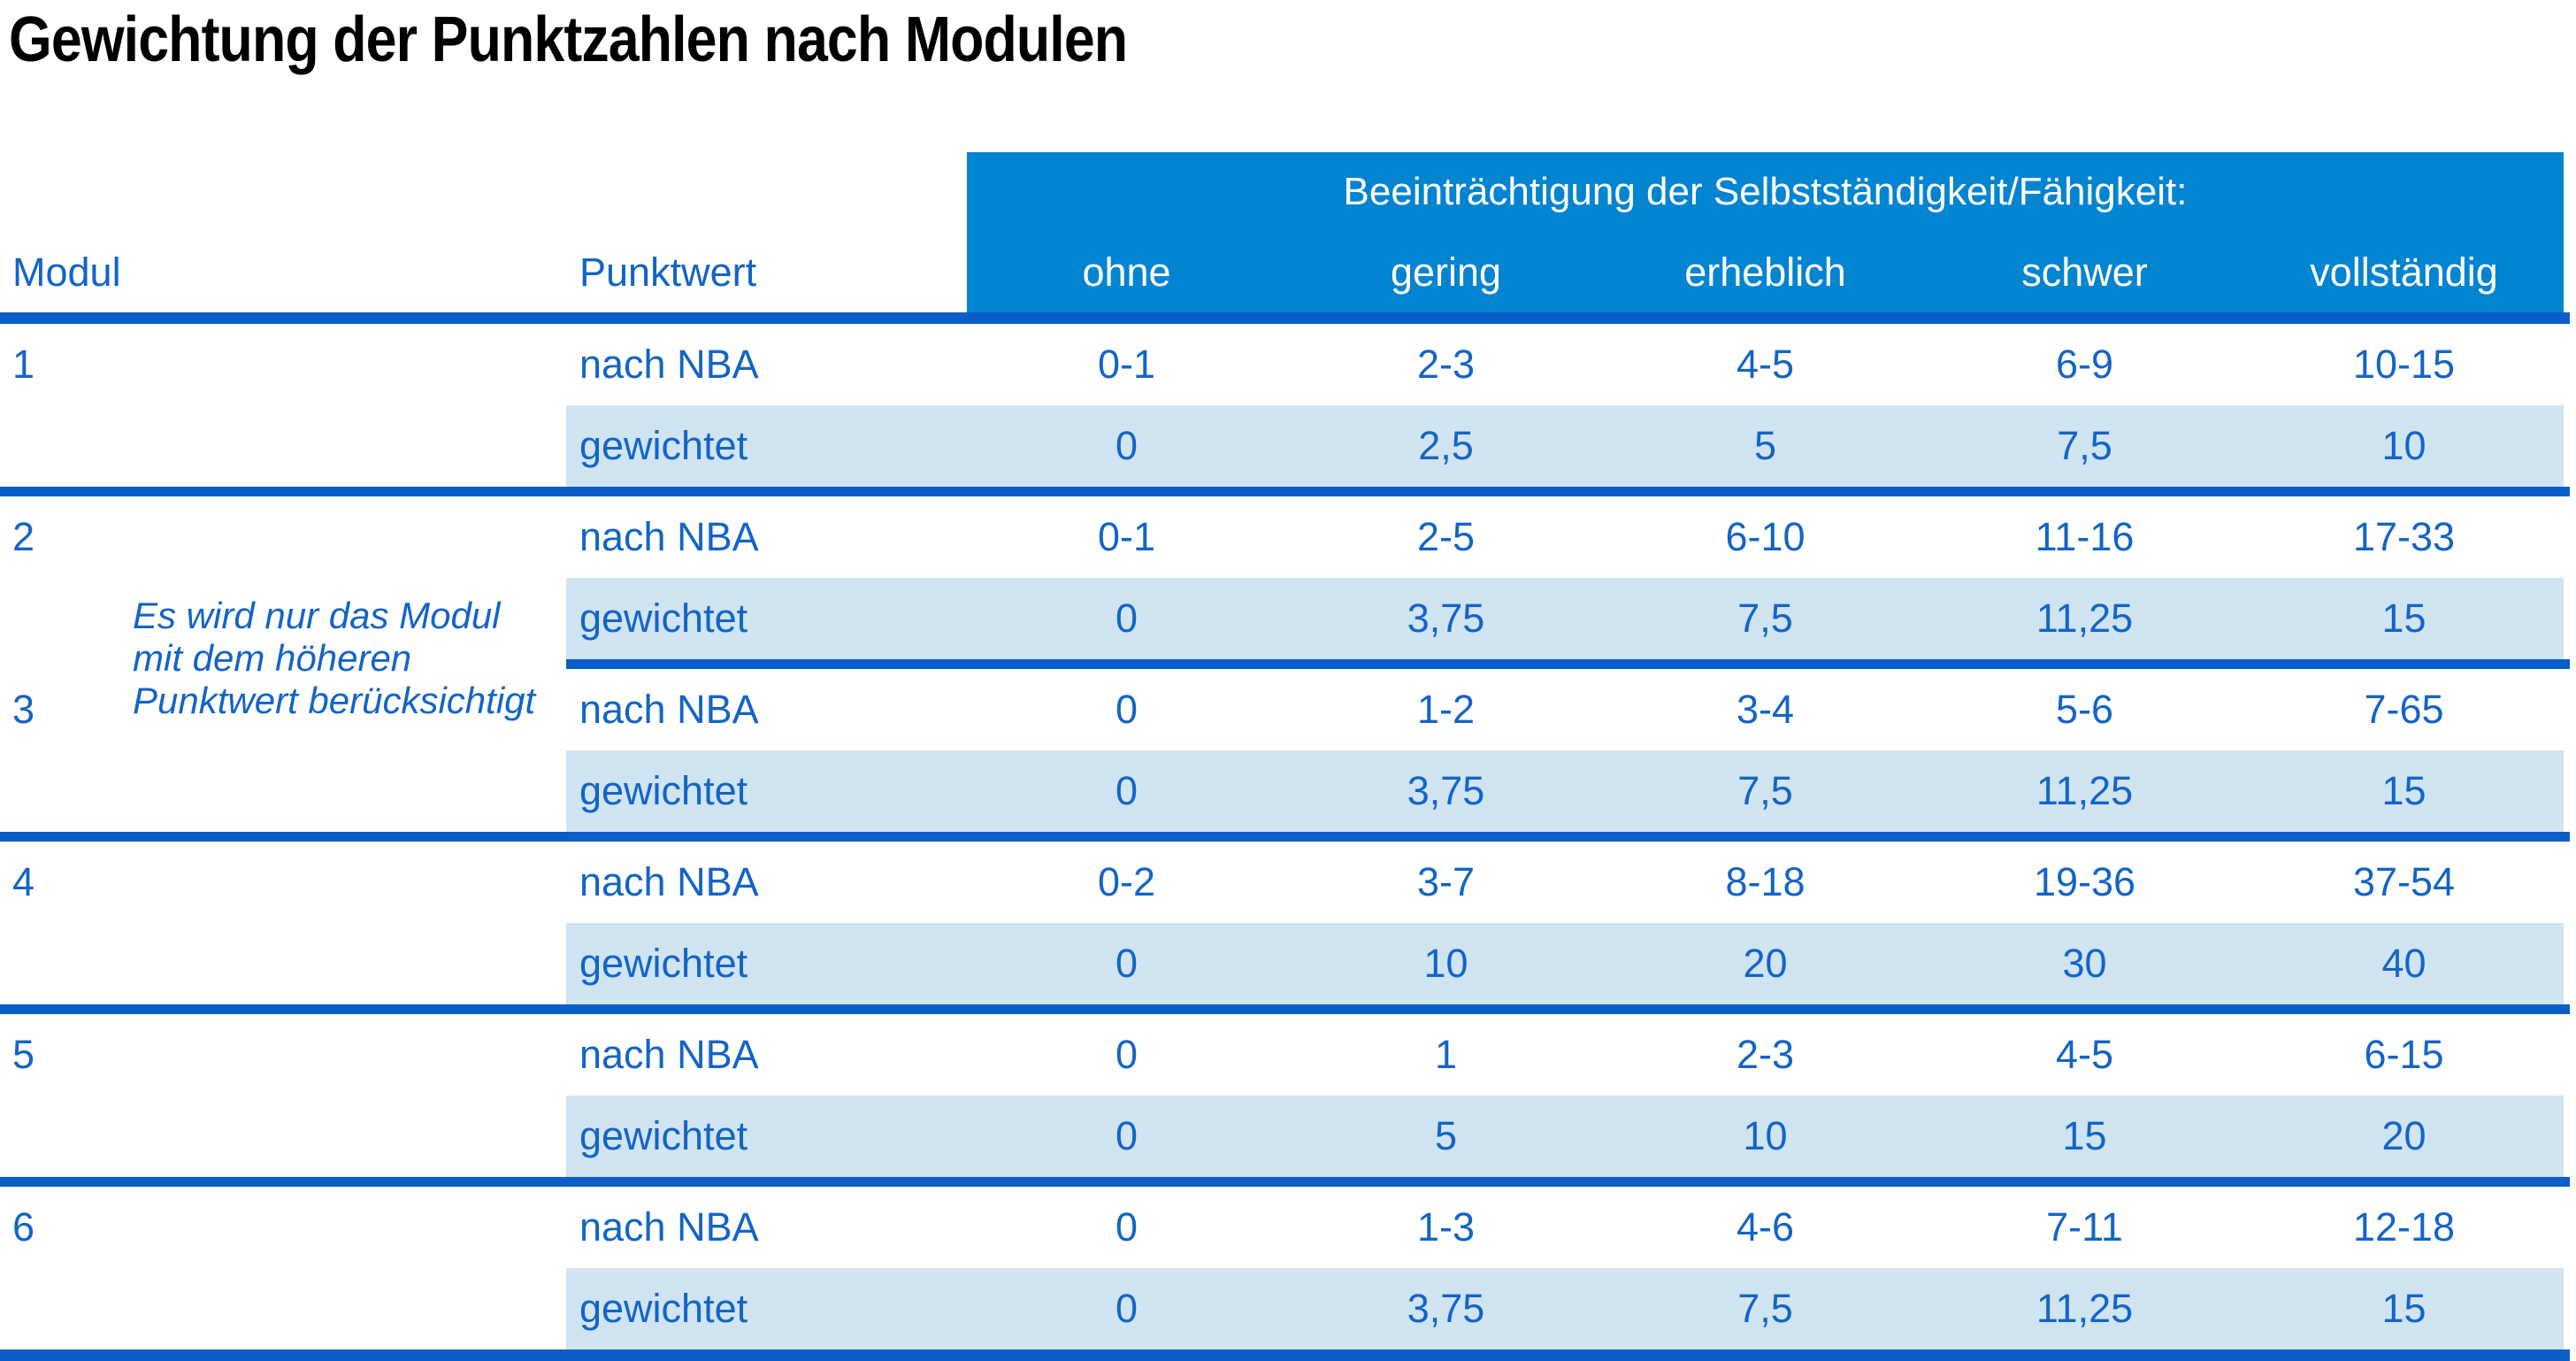 Image resolution: width=2576 pixels, height=1361 pixels. Describe the element at coordinates (1446, 536) in the screenshot. I see `cell-value: 2-5` at that location.